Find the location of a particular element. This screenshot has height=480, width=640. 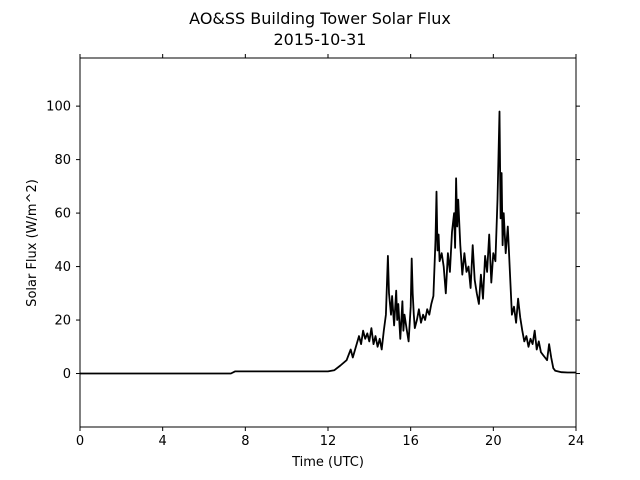

y-tick-label-40: 40 is located at coordinates (62, 267).